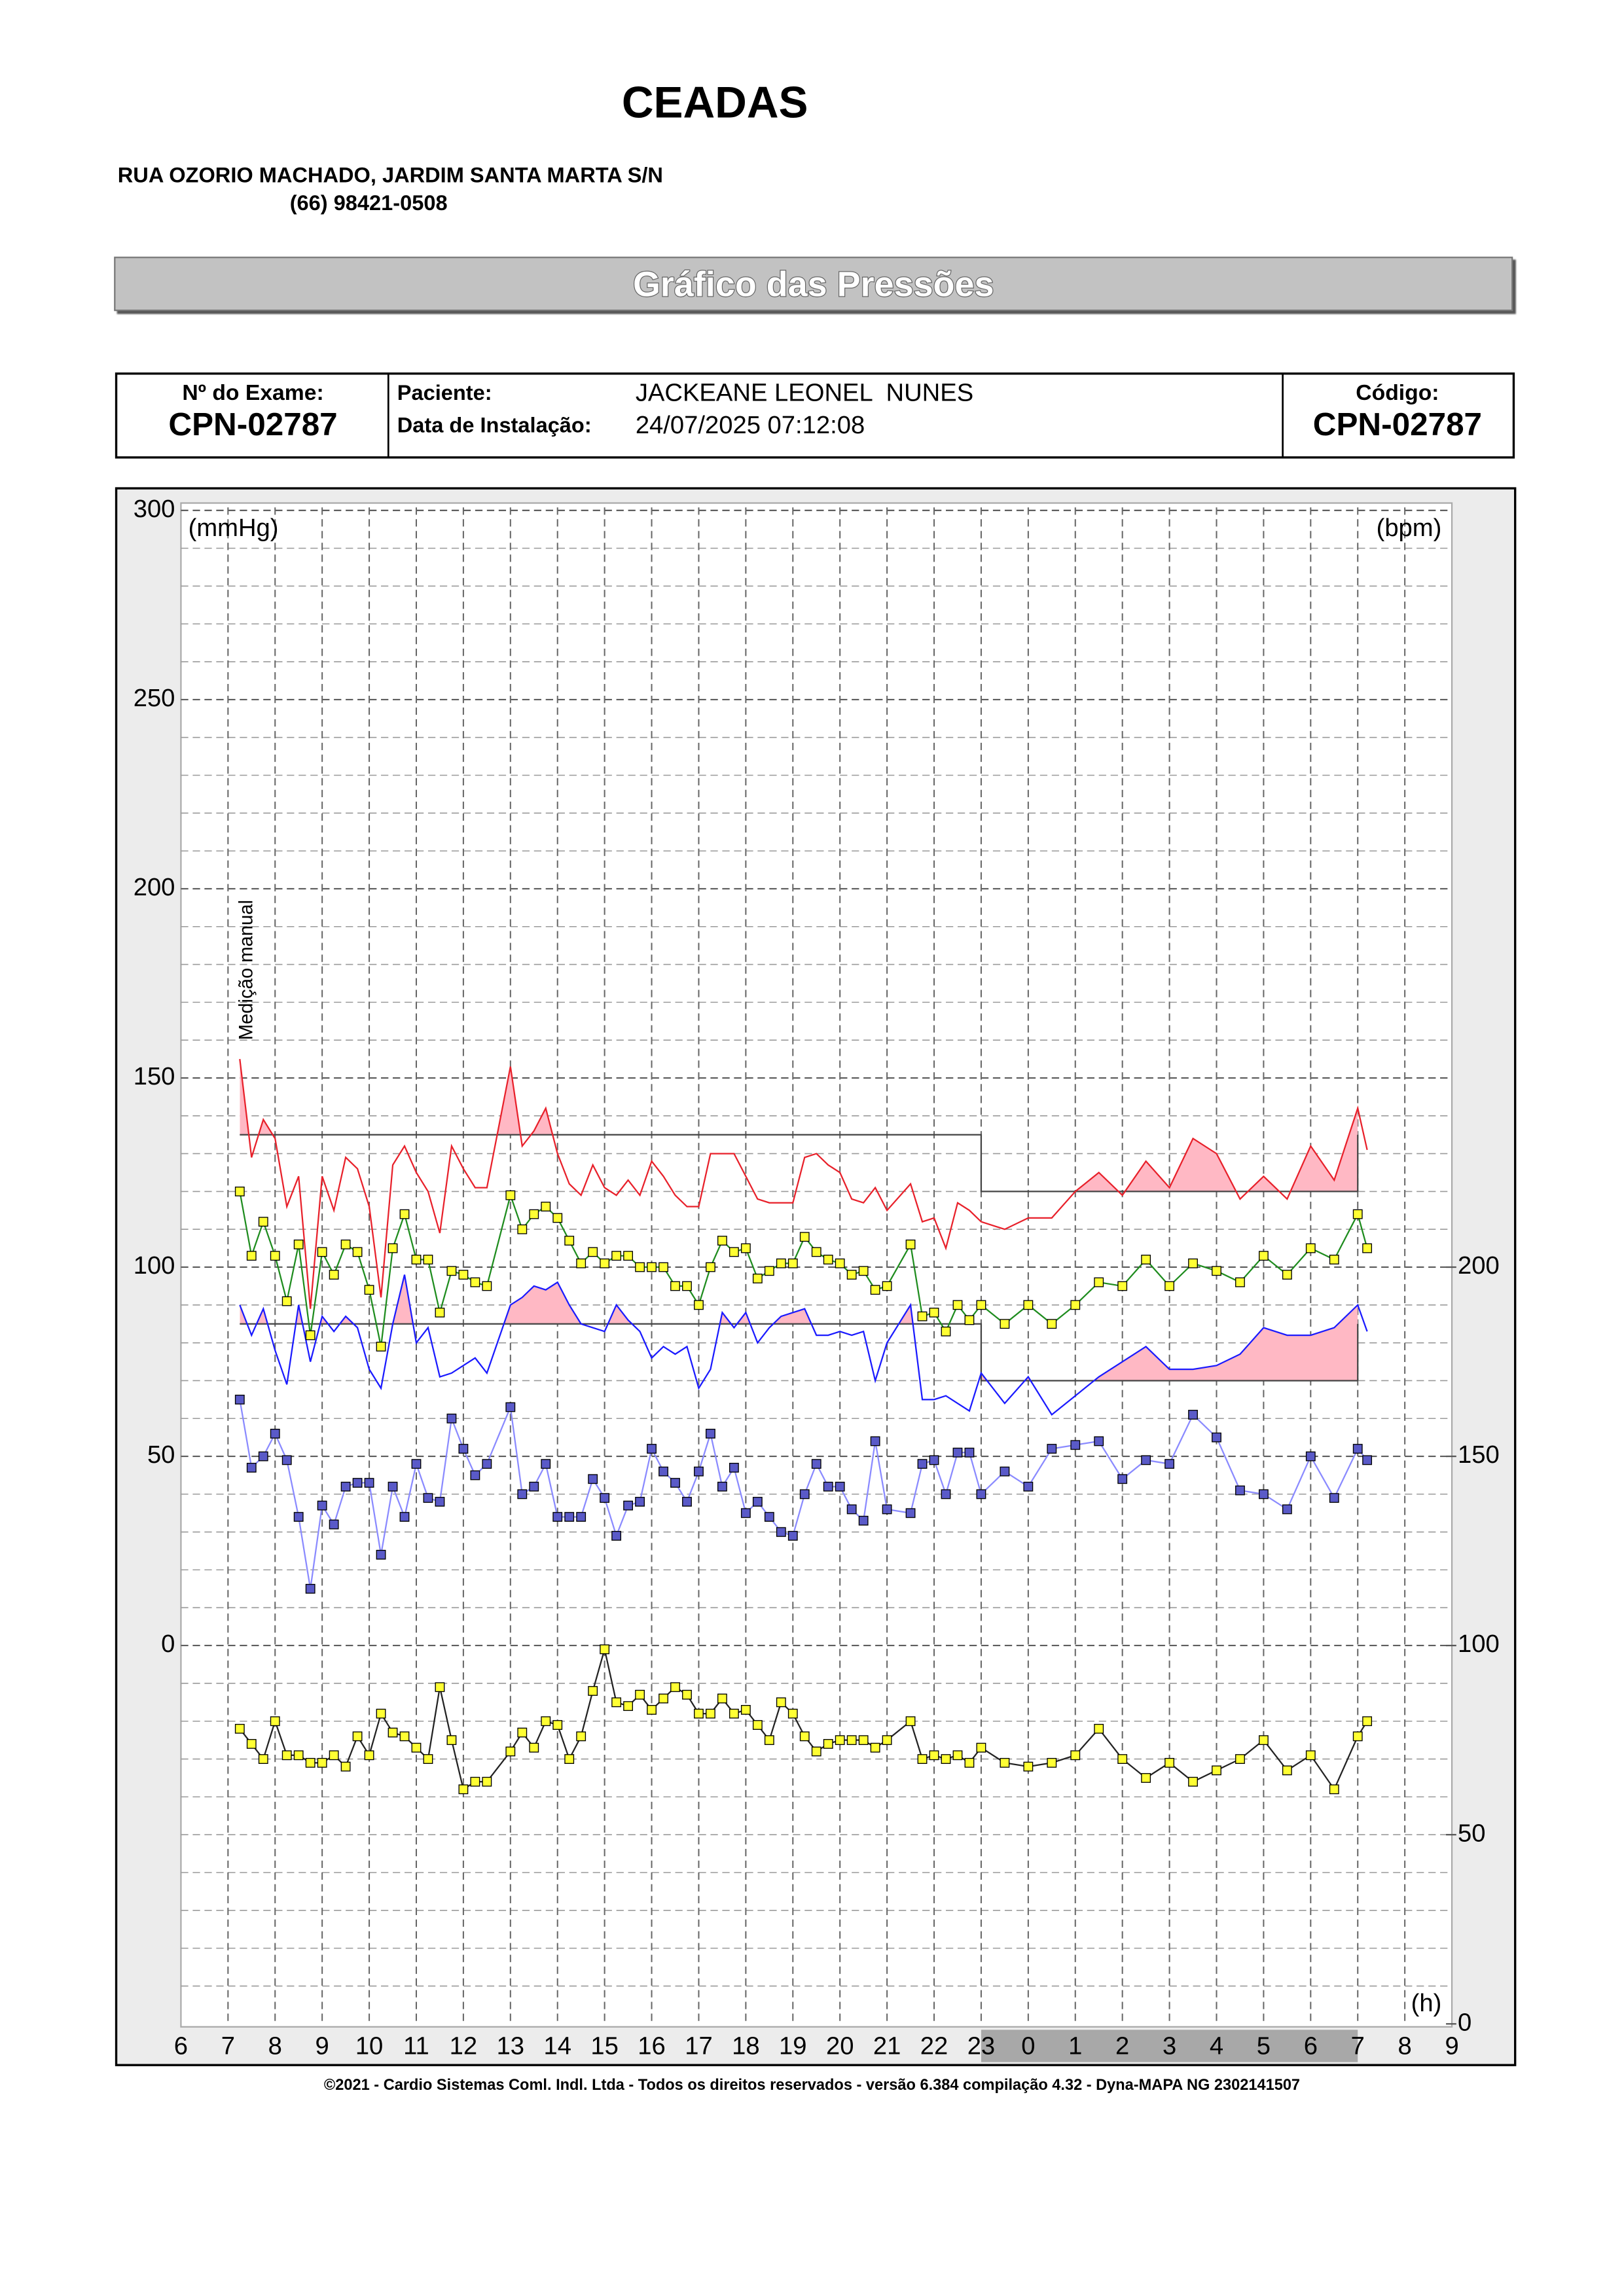 This screenshot has width=1624, height=2296. I want to click on x-tick-label: 15, so click(604, 2046).